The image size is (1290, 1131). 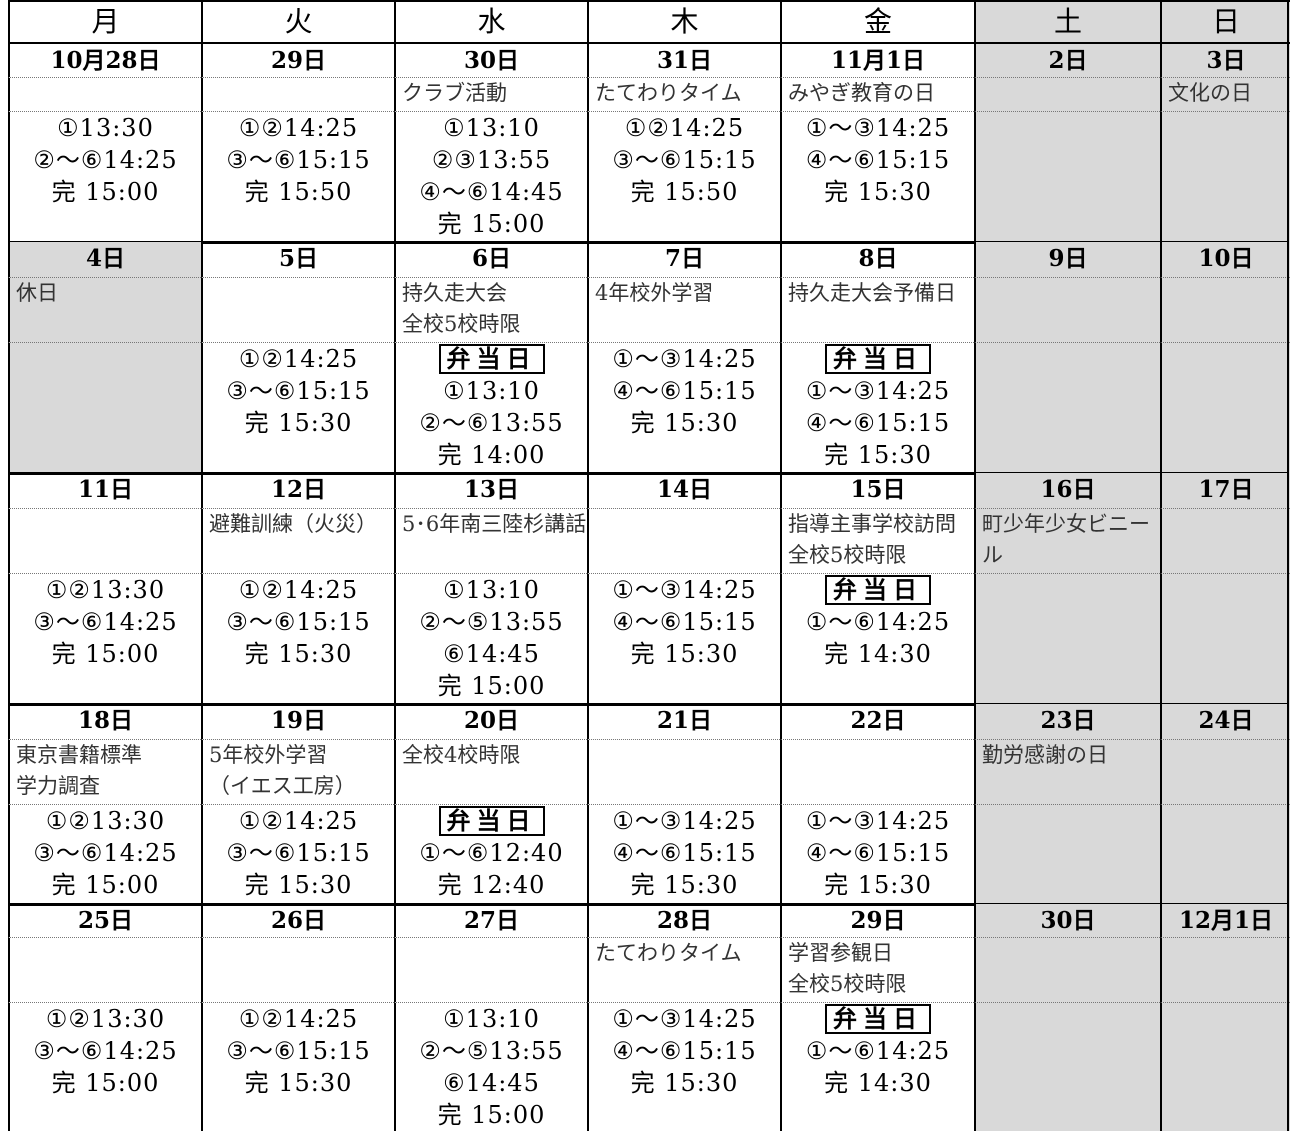 I want to click on day-date: 12月1日, so click(x=1225, y=921).